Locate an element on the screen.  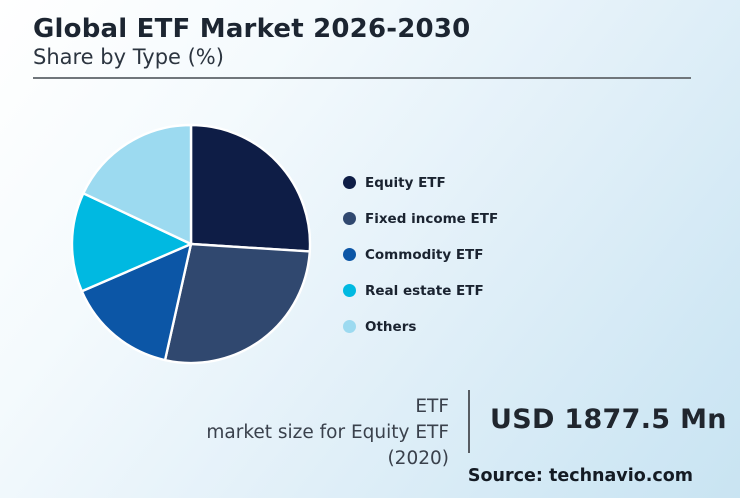
source-credit: Source: technavio.com is located at coordinates (580, 476).